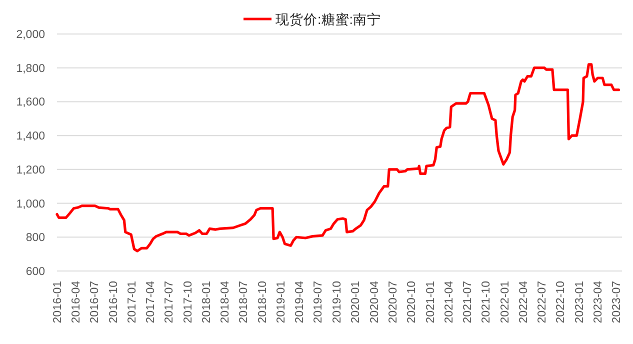  I want to click on x-tick-label: 2023-04, so click(598, 302).